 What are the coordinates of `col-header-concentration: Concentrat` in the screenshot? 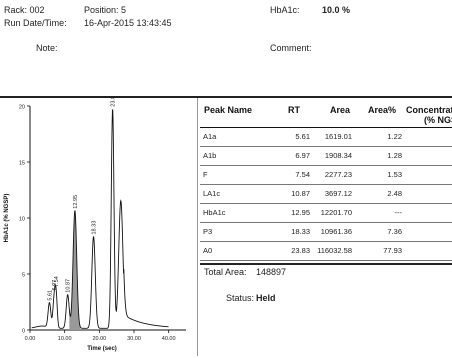 It's located at (429, 110).